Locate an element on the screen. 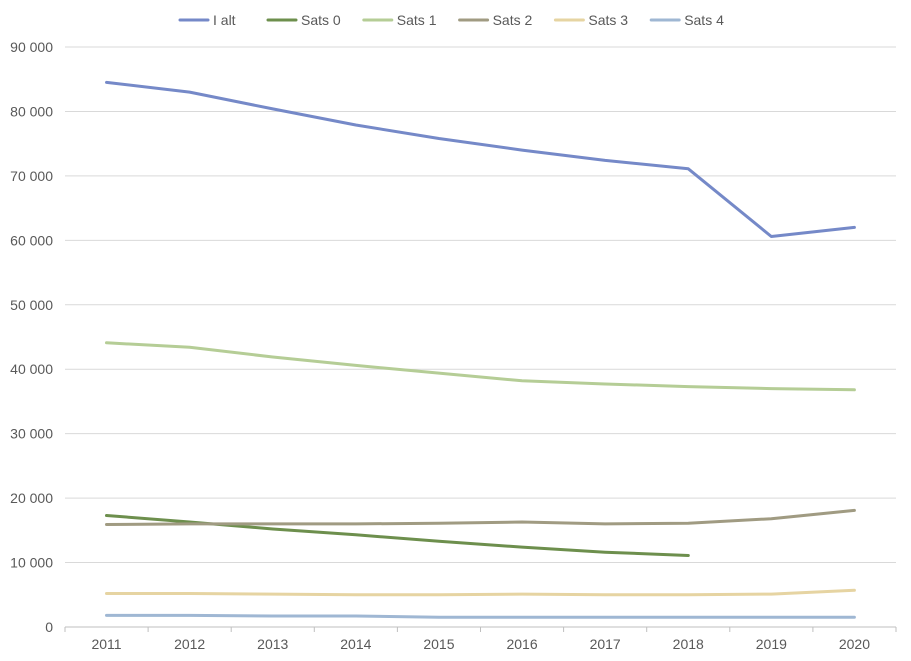 The width and height of the screenshot is (911, 661). legend-label: Sats 3 is located at coordinates (608, 20).